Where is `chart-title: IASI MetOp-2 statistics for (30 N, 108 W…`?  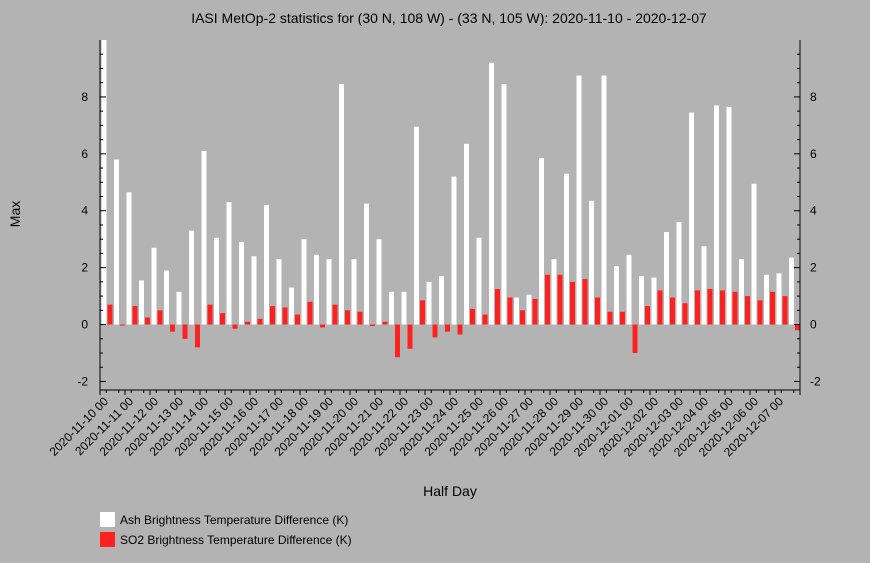
chart-title: IASI MetOp-2 statistics for (30 N, 108 W… is located at coordinates (449, 18).